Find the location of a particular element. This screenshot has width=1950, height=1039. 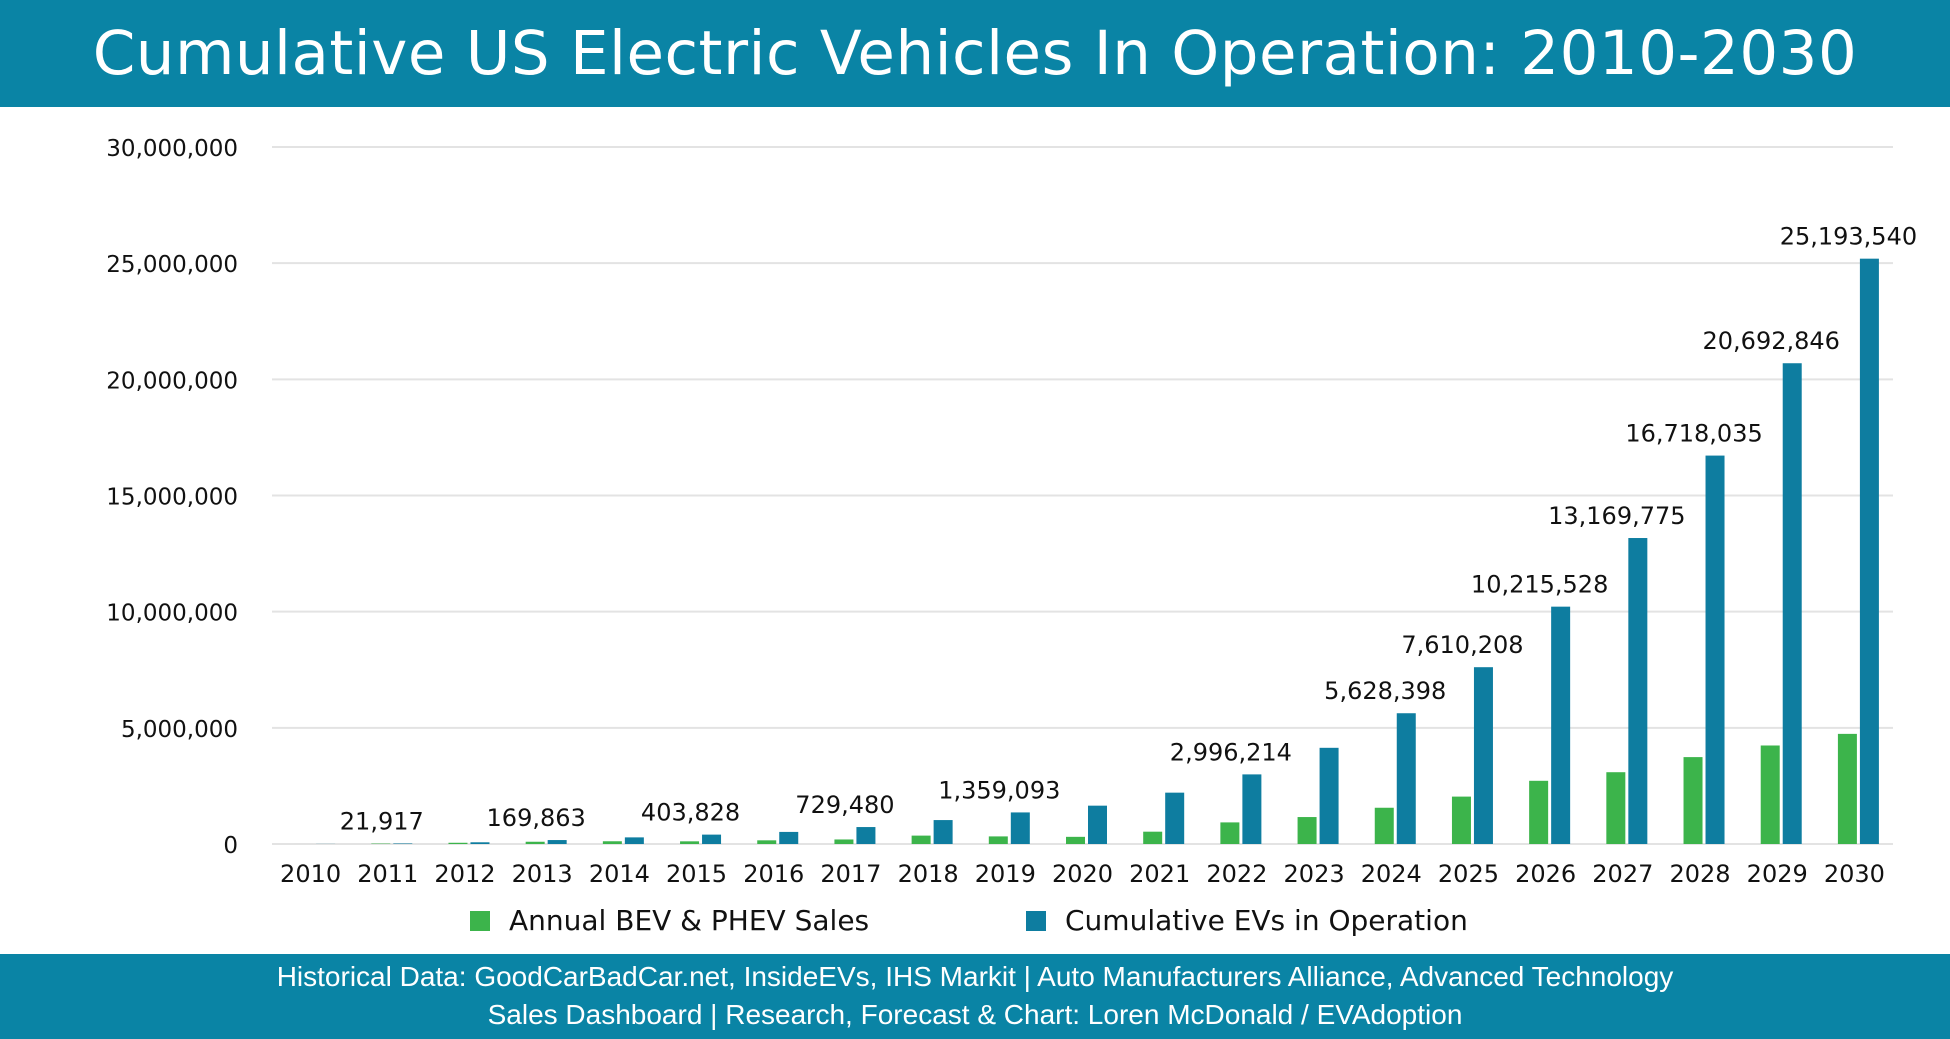

x-tick-label: 2030 is located at coordinates (1854, 874).